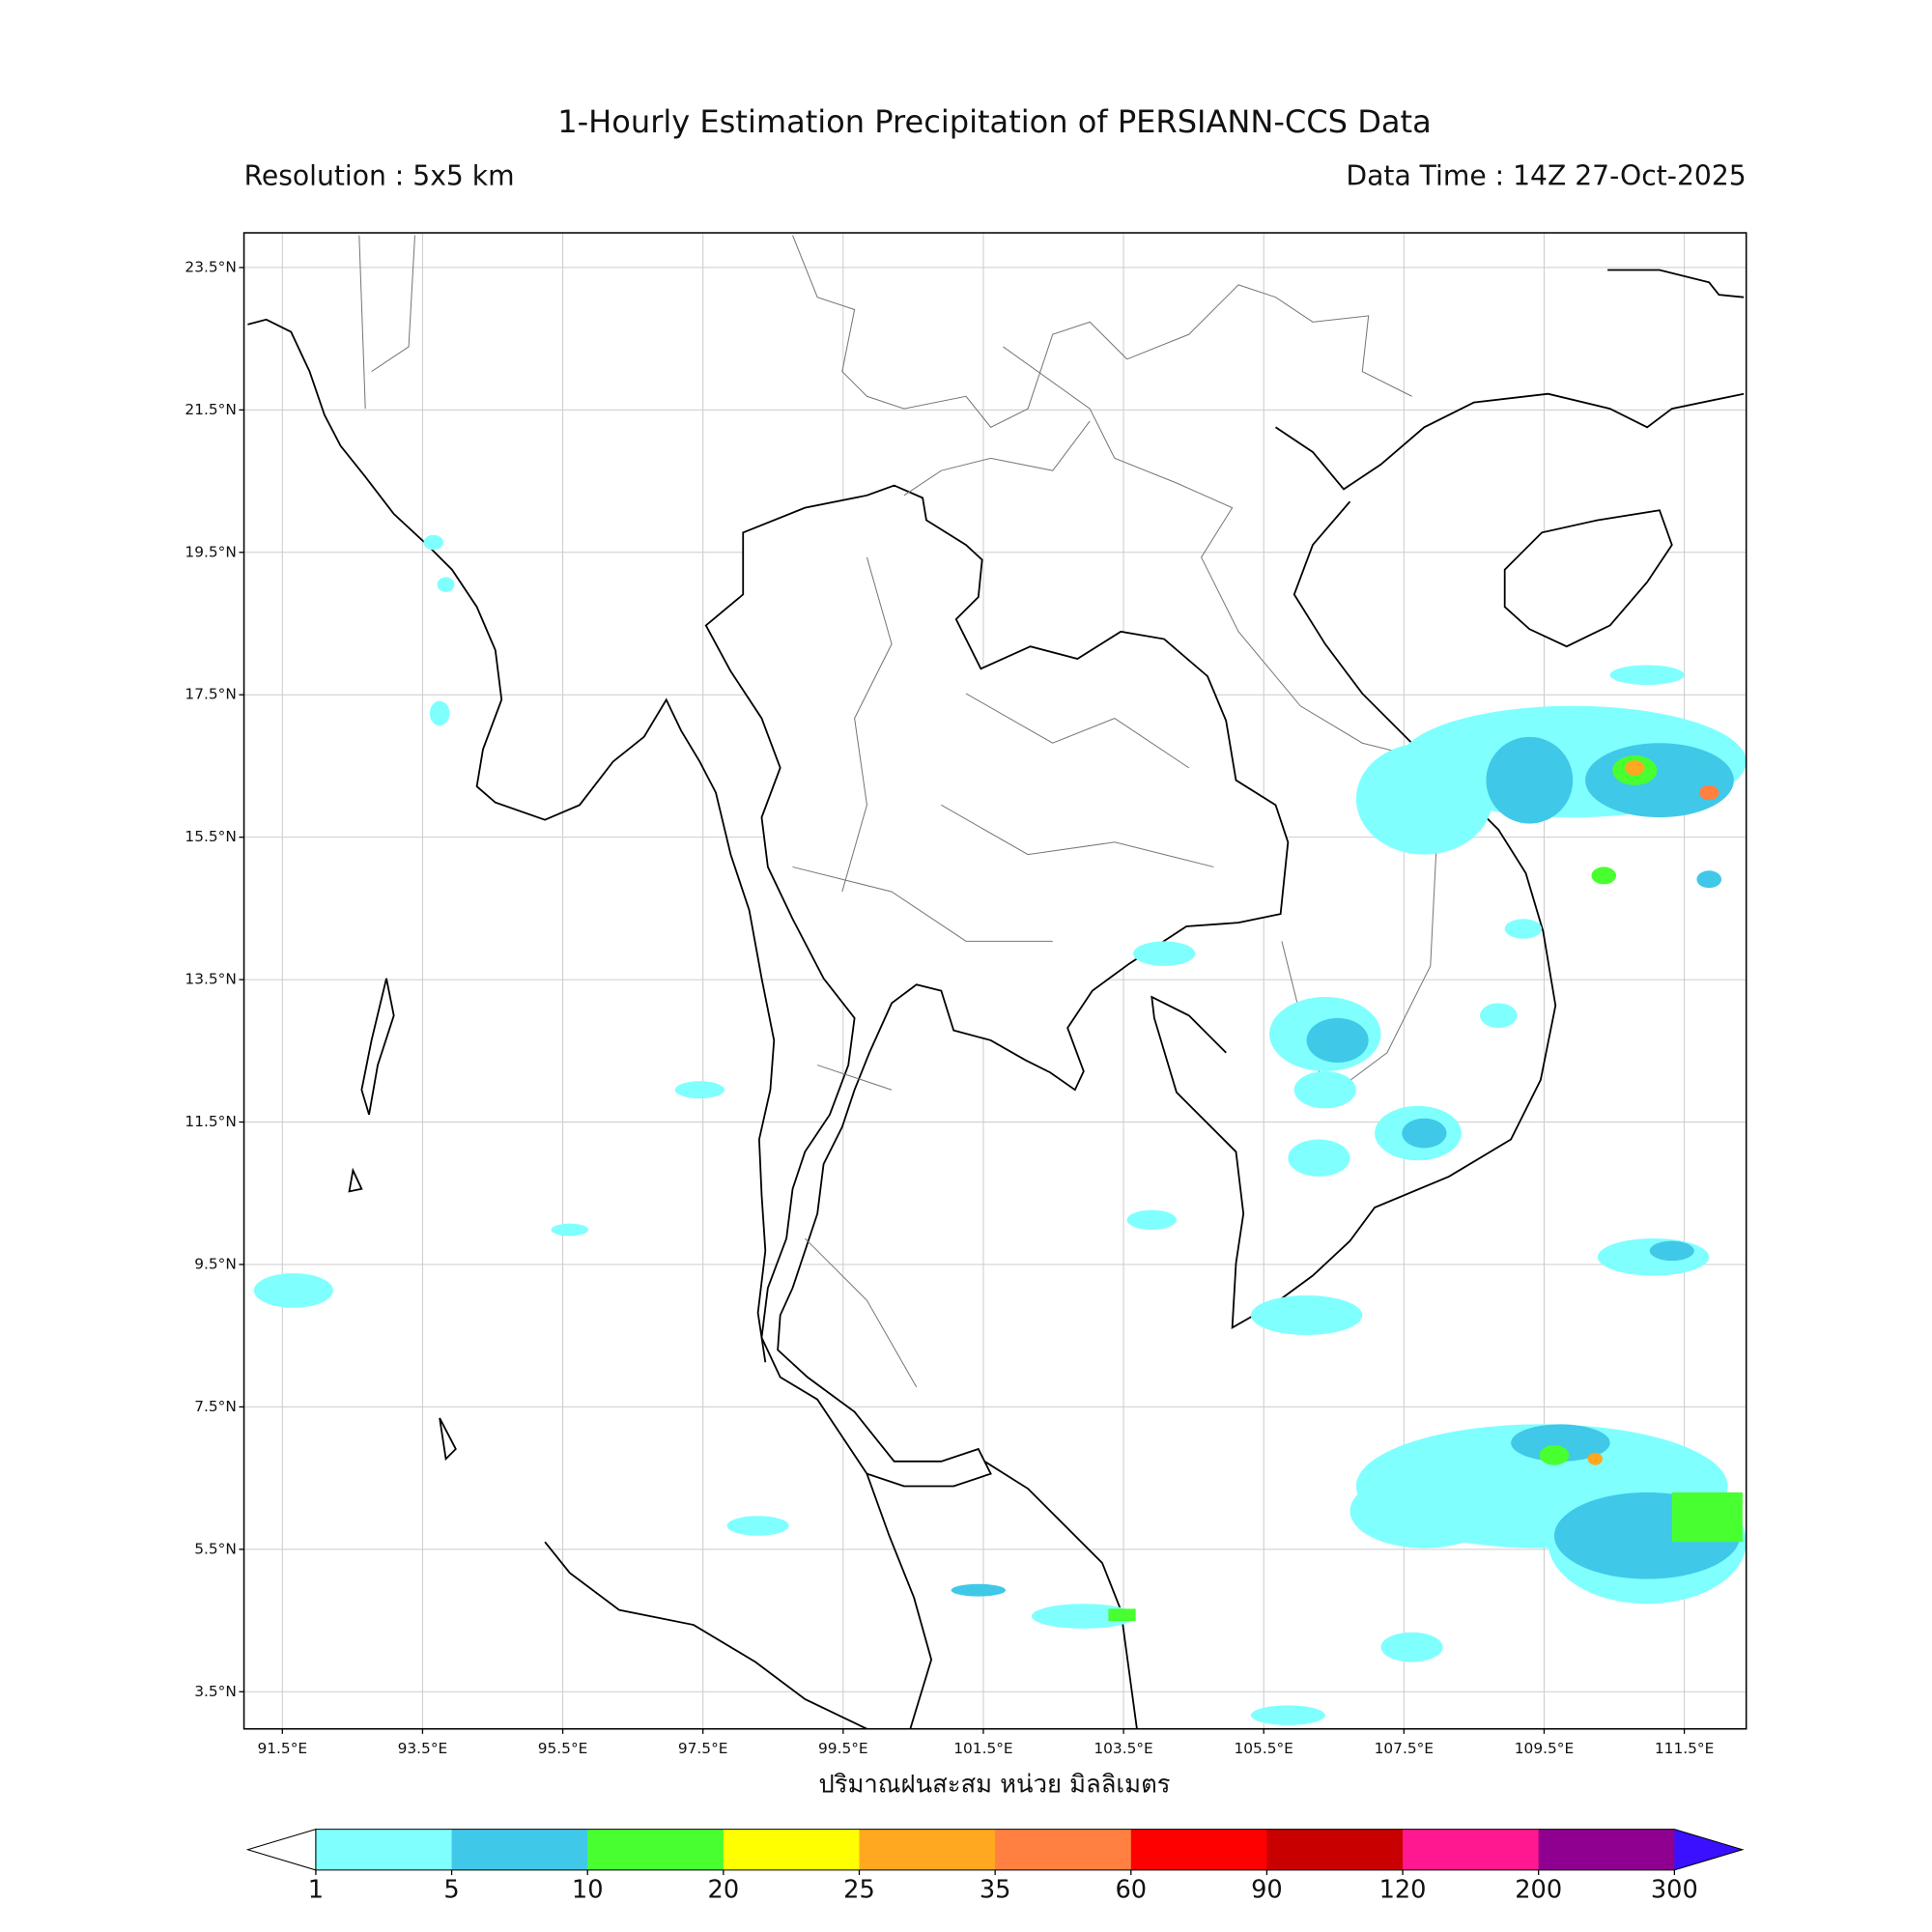 The image size is (1932, 1932). What do you see at coordinates (982, 1748) in the screenshot?
I see `x-tick-label: 101.5°E` at bounding box center [982, 1748].